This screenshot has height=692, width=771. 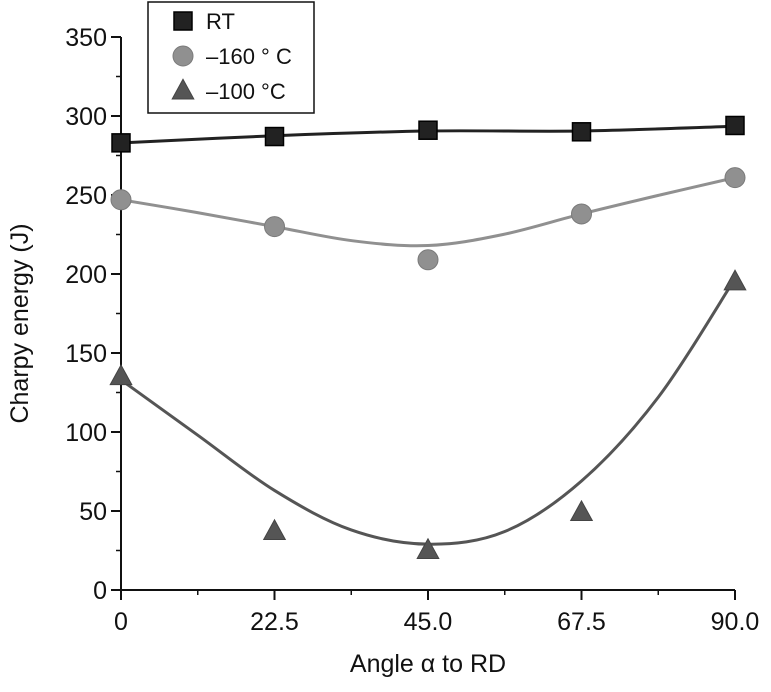 What do you see at coordinates (86, 196) in the screenshot?
I see `y-tick-label: 250` at bounding box center [86, 196].